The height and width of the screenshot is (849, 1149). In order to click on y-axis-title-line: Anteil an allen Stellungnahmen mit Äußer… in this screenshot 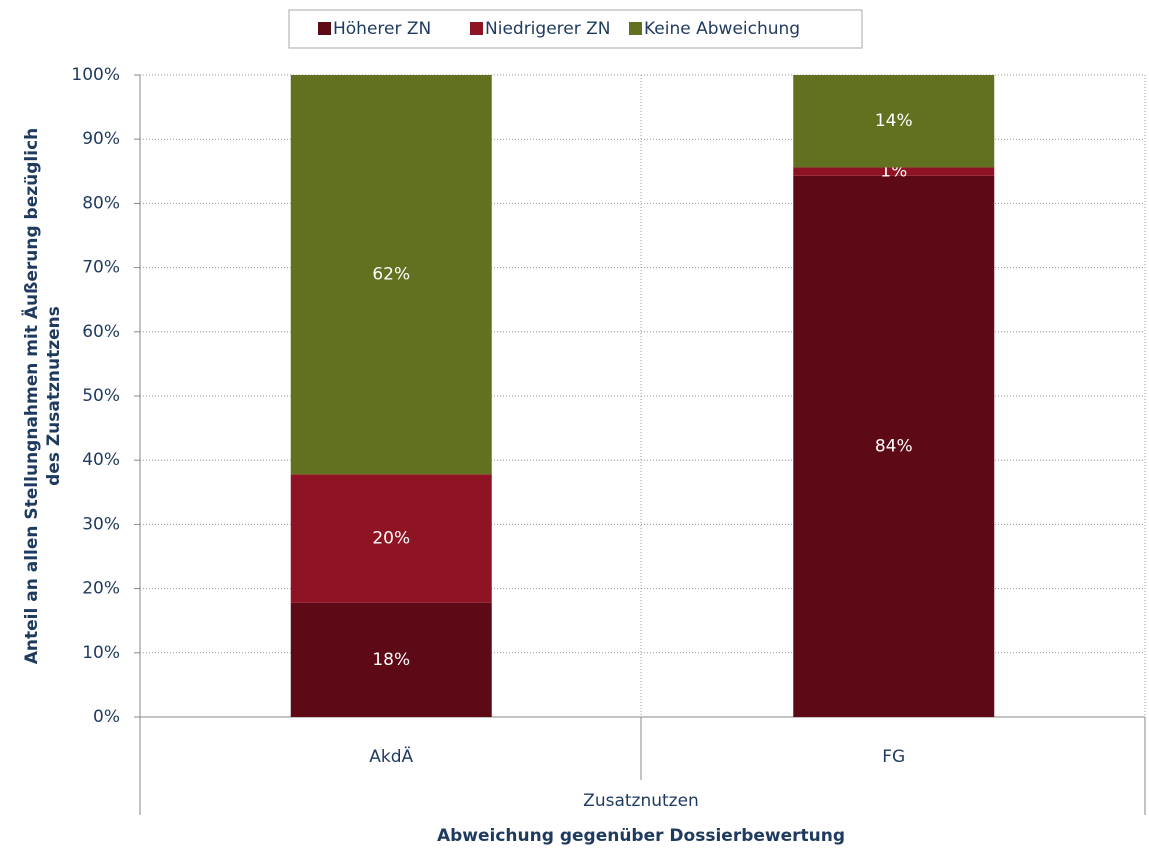, I will do `click(31, 396)`.